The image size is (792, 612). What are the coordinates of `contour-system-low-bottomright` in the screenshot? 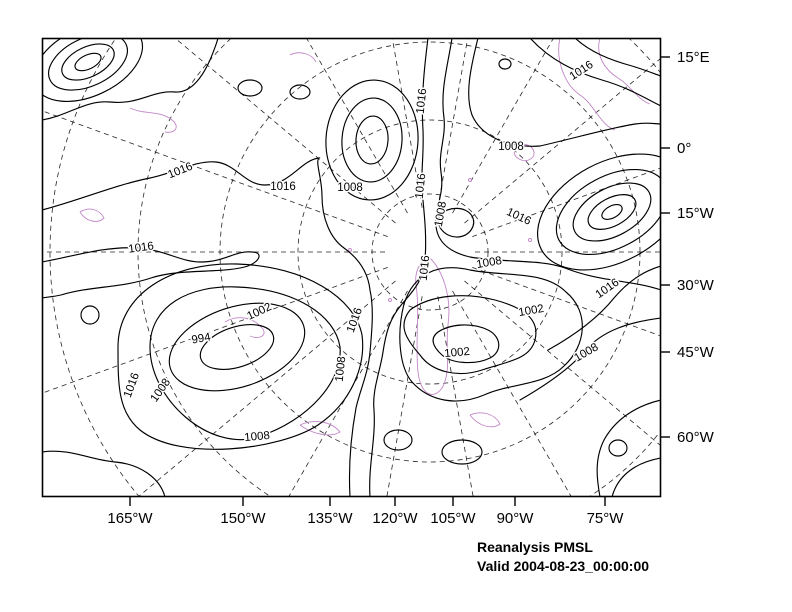 It's located at (491, 334).